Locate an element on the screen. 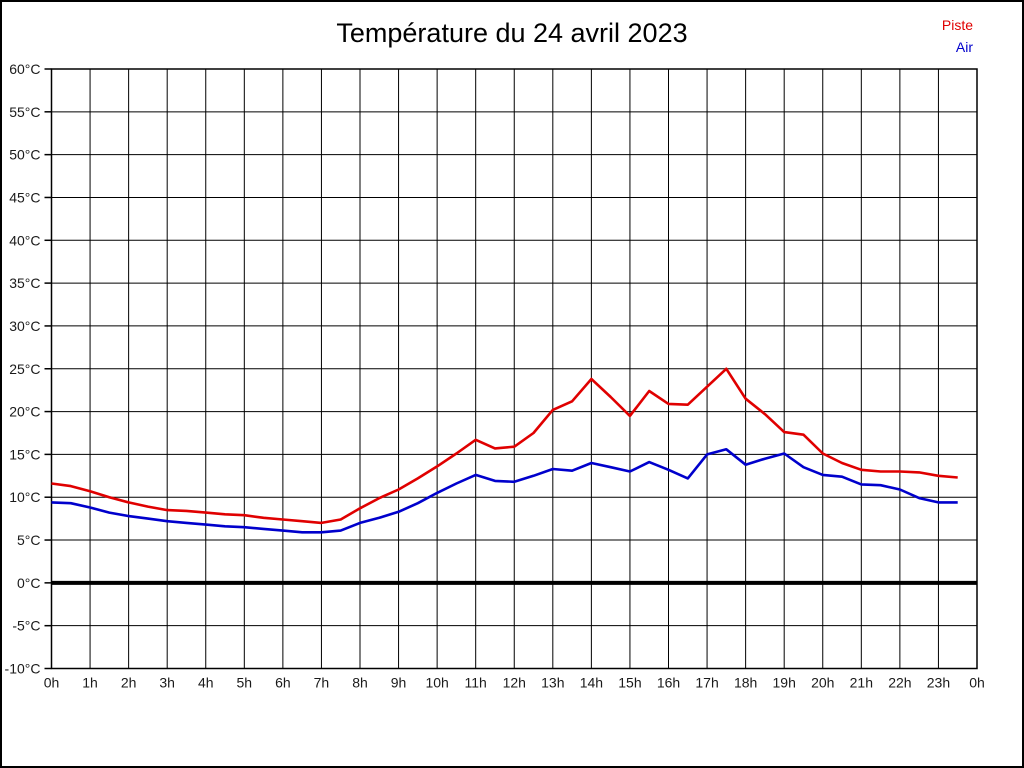 The image size is (1024, 768). legend-item-piste: Piste is located at coordinates (957, 25).